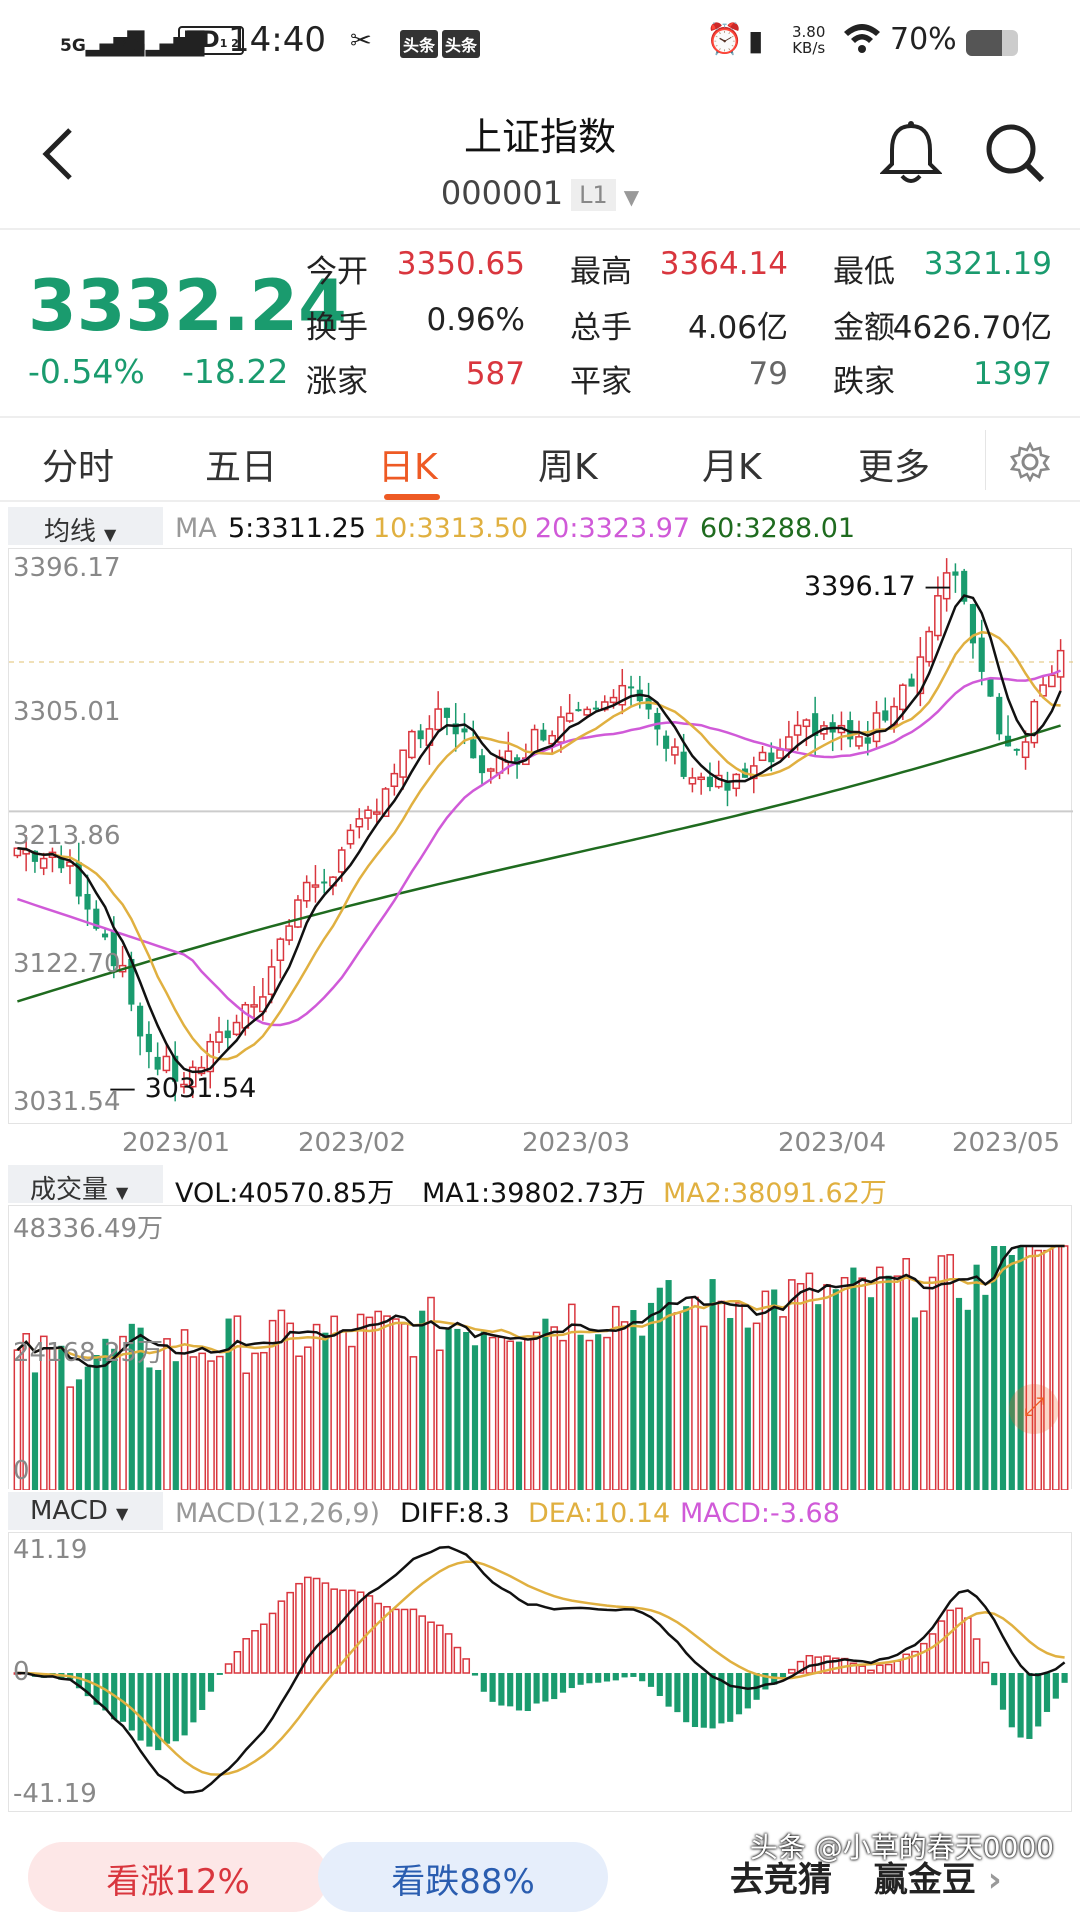  What do you see at coordinates (475, 320) in the screenshot?
I see `quote-value: 0.96%` at bounding box center [475, 320].